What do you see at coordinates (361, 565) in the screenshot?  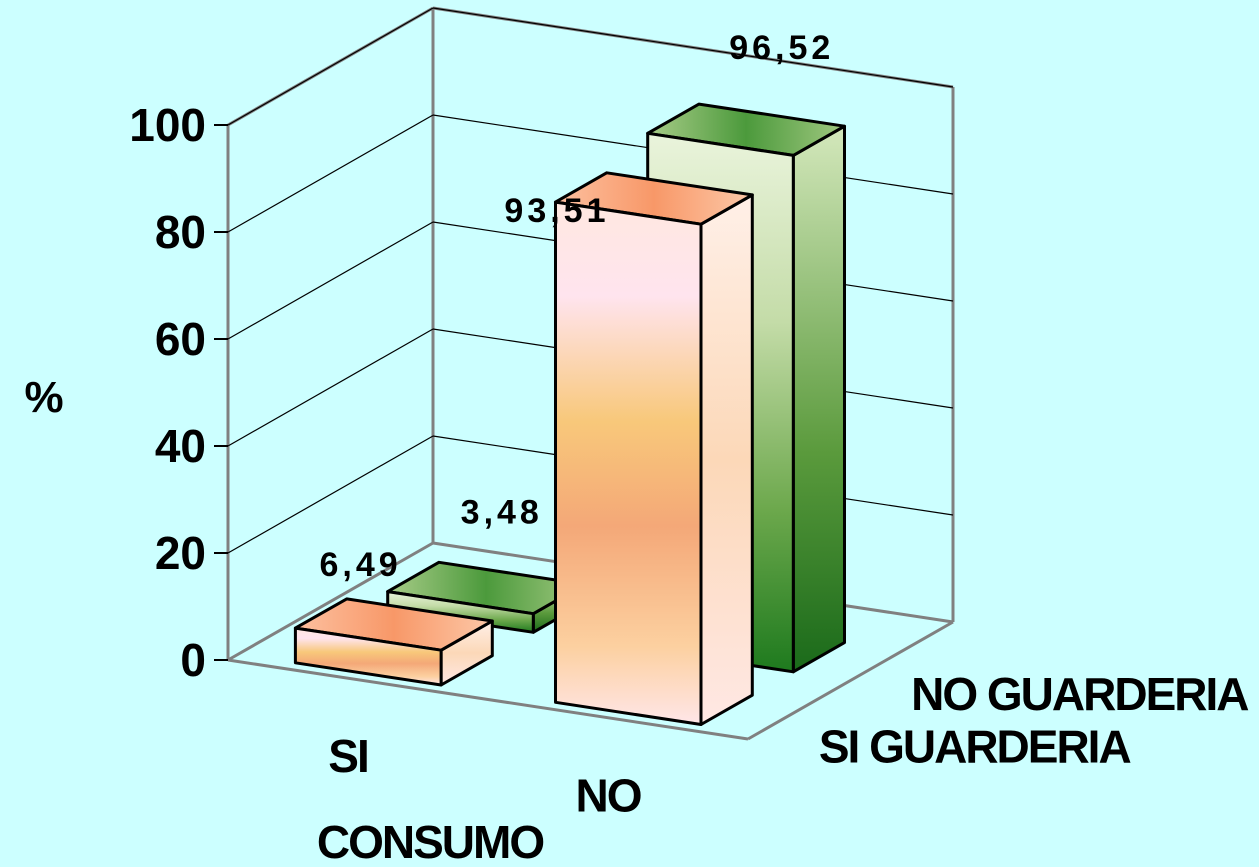 I see `data-label: 6,49` at bounding box center [361, 565].